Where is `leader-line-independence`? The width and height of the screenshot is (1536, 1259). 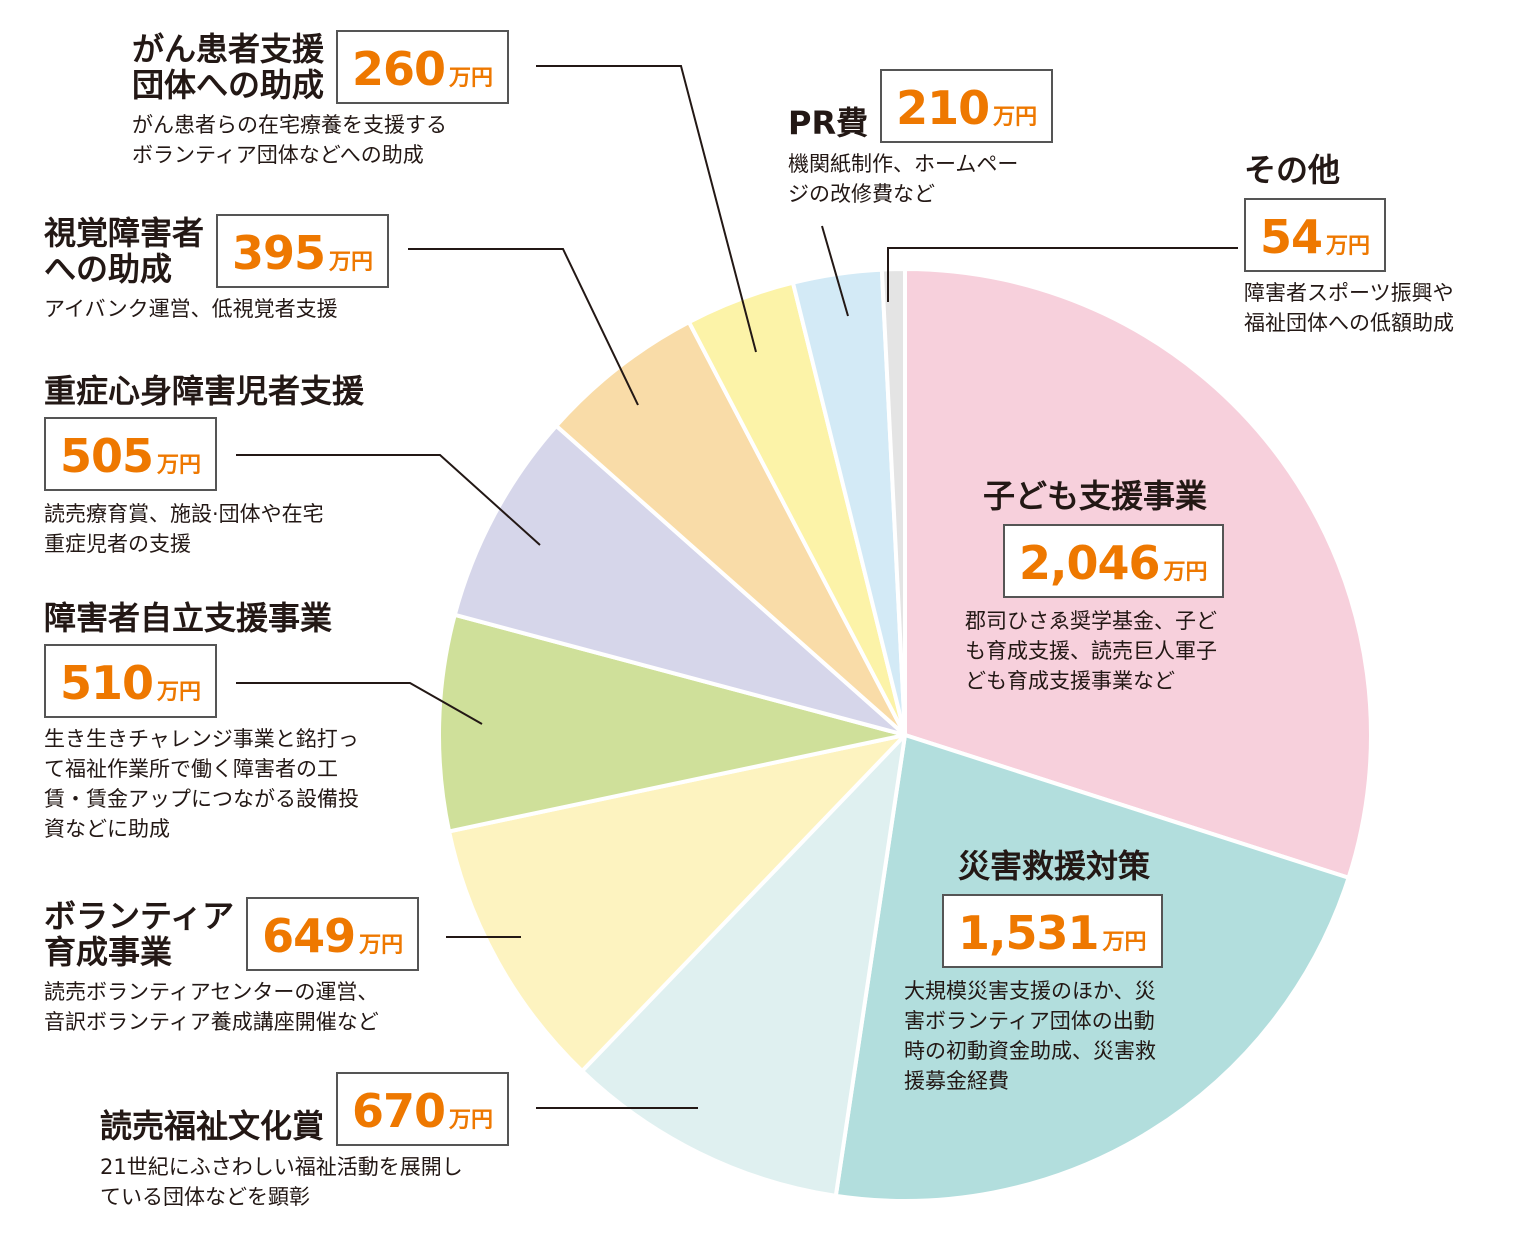 leader-line-independence is located at coordinates (359, 703).